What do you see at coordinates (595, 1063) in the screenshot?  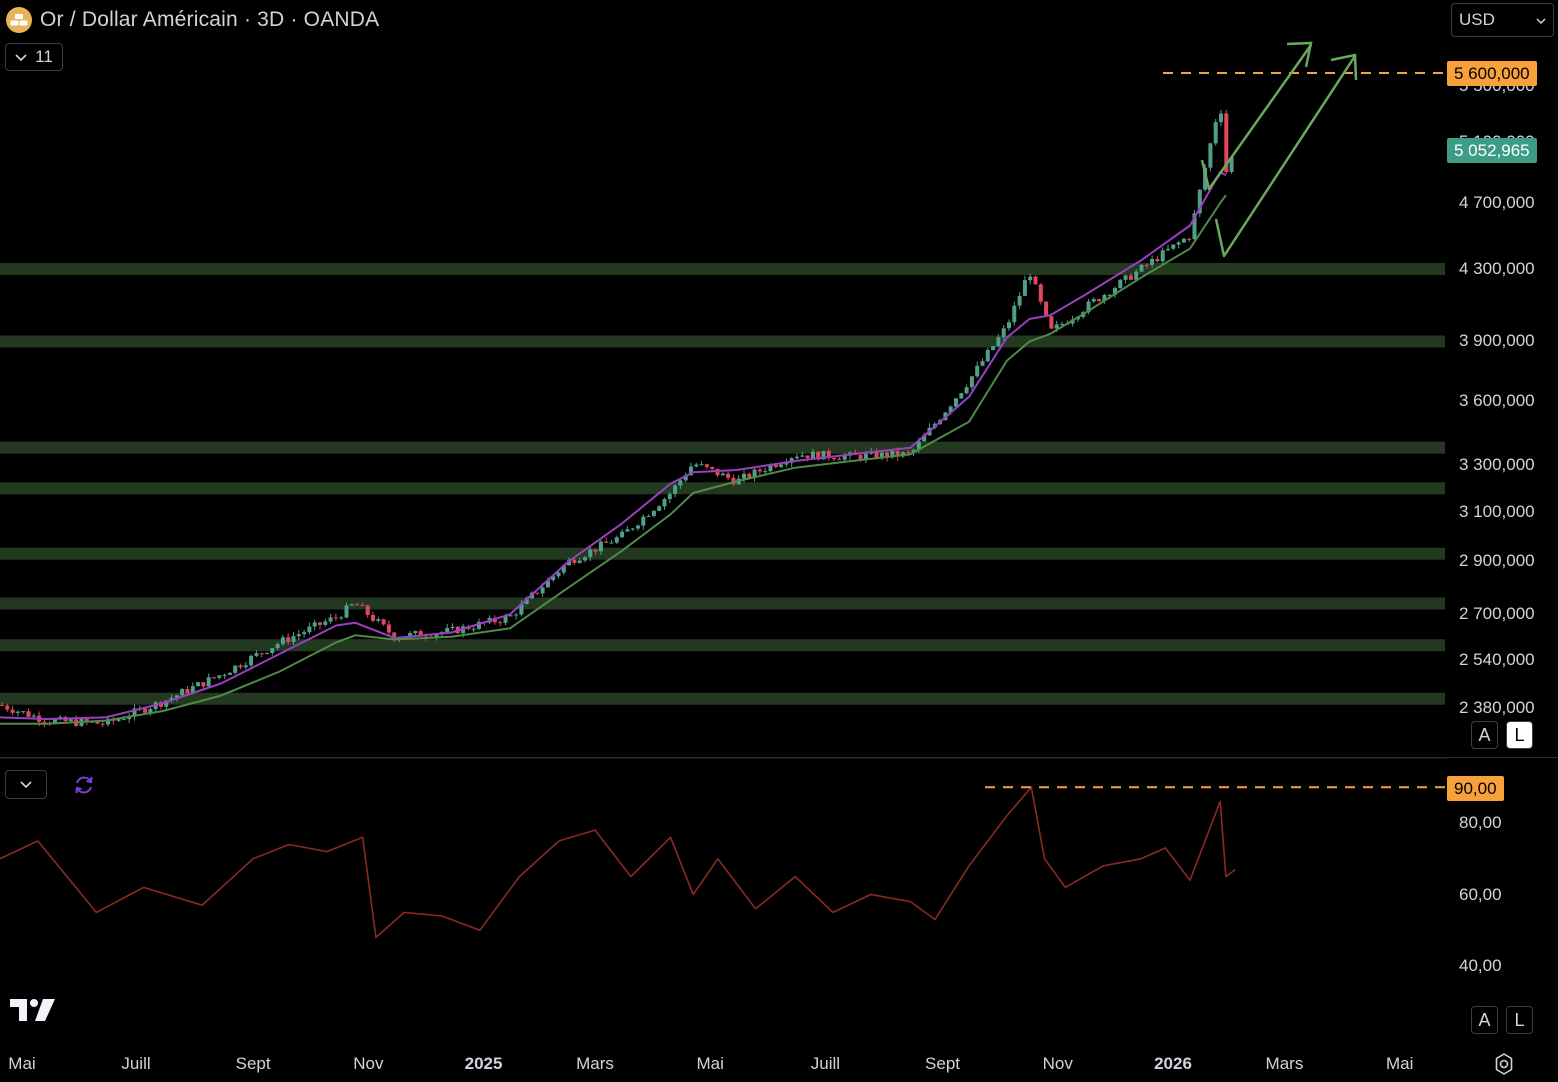 I see `time-tick: Mars` at bounding box center [595, 1063].